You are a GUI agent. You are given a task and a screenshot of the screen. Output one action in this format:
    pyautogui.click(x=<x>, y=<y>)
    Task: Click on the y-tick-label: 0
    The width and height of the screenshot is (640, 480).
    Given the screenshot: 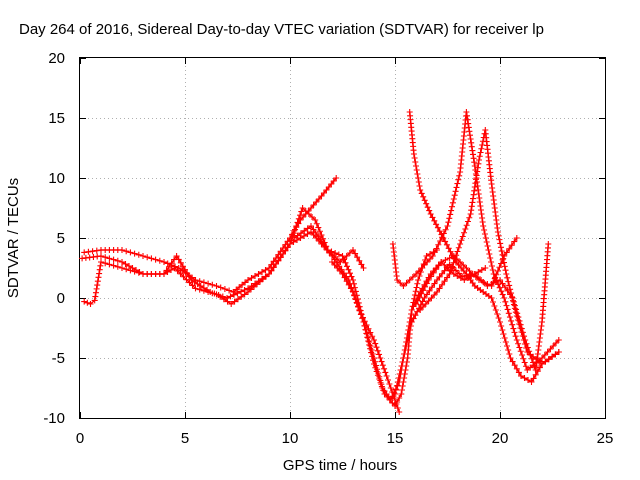 What is the action you would take?
    pyautogui.click(x=61, y=298)
    